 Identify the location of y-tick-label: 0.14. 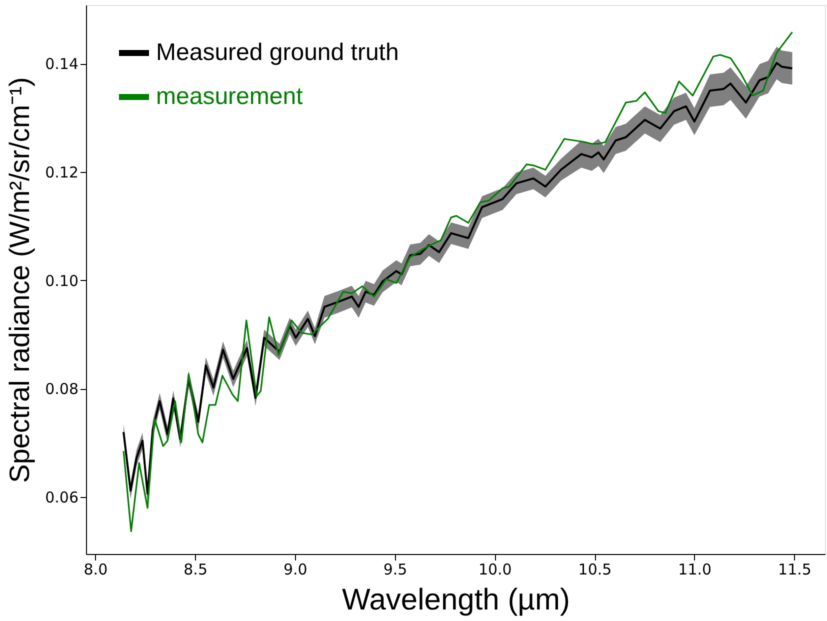
(61, 64).